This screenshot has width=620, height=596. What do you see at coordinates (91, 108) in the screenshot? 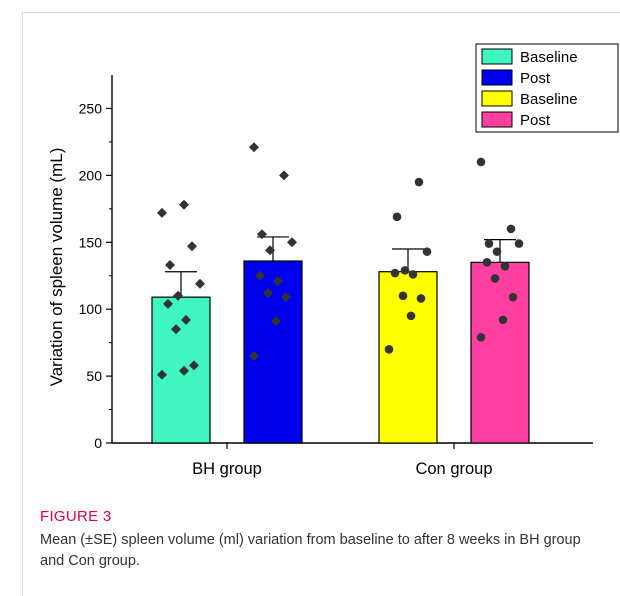
I see `y-tick-label: 250` at bounding box center [91, 108].